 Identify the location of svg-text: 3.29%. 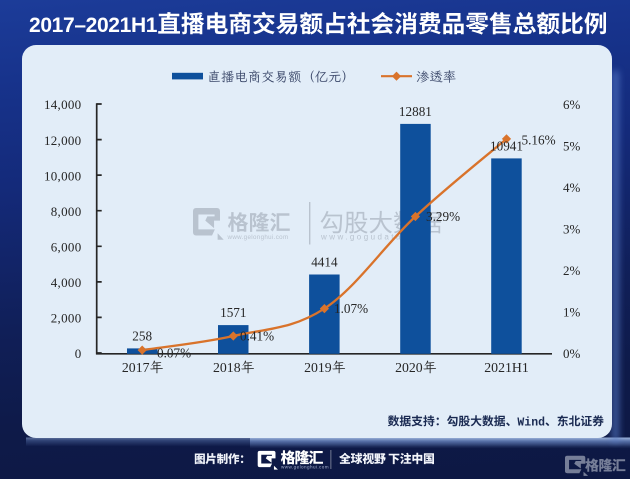
(443, 216).